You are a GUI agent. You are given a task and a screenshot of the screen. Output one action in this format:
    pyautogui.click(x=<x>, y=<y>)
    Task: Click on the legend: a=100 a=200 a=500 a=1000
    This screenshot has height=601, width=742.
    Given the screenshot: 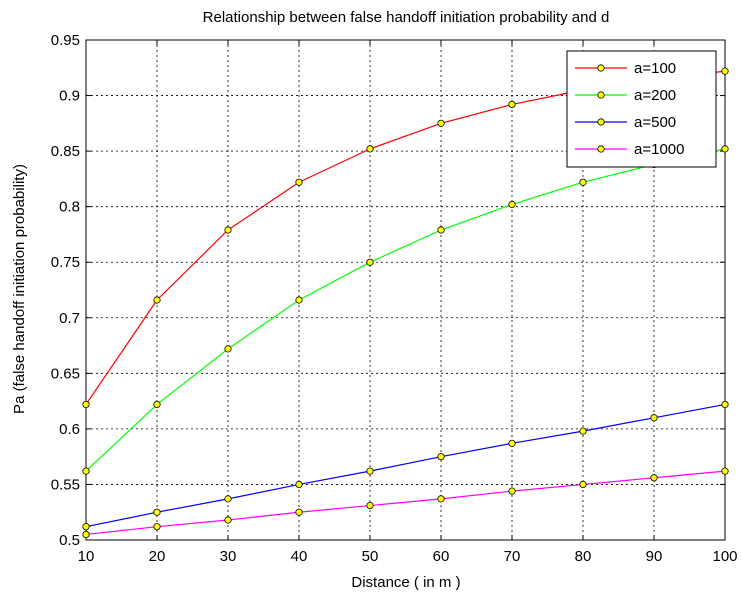 What is the action you would take?
    pyautogui.click(x=641, y=109)
    